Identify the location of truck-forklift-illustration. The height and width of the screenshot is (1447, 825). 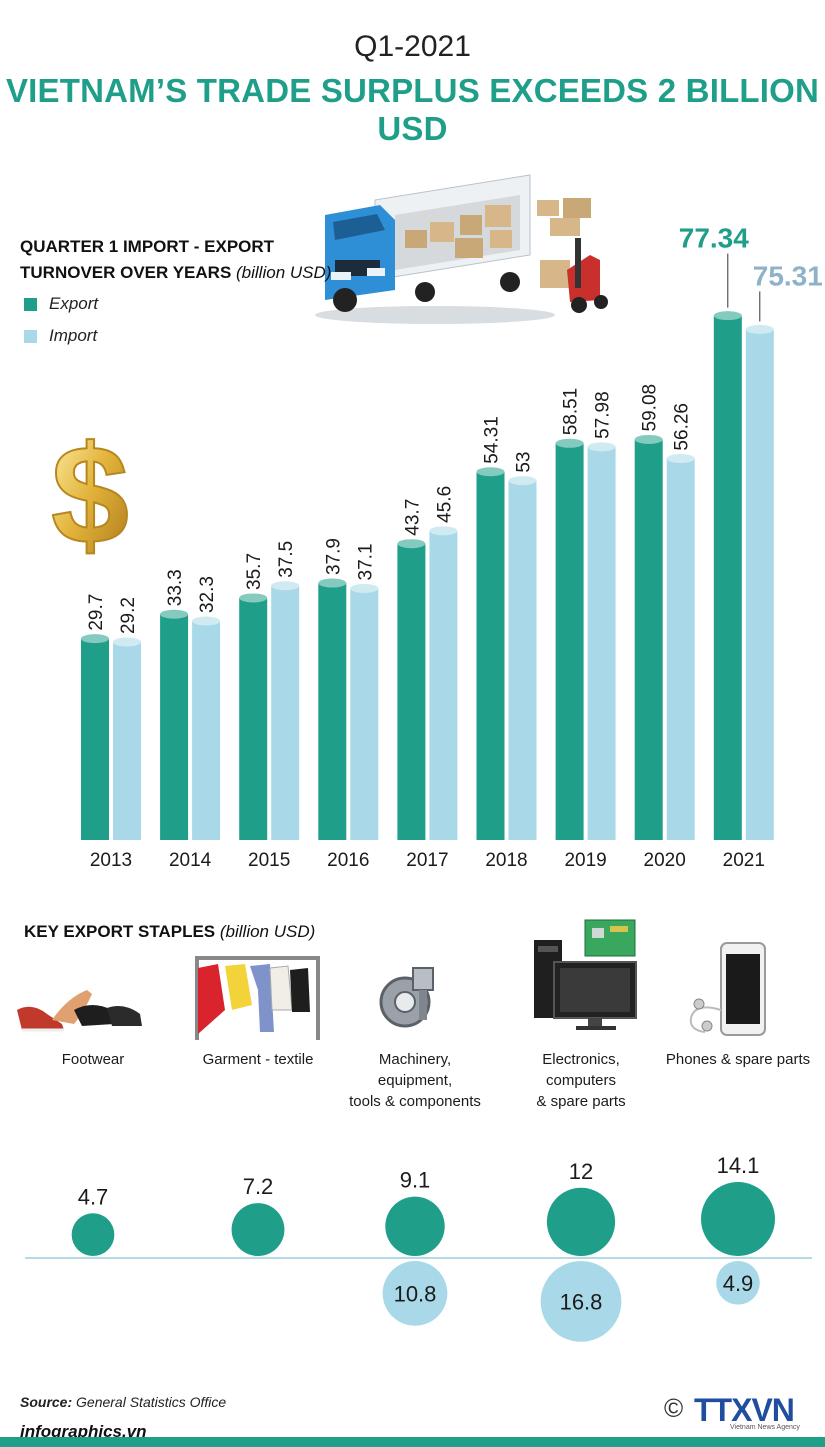
(461, 249).